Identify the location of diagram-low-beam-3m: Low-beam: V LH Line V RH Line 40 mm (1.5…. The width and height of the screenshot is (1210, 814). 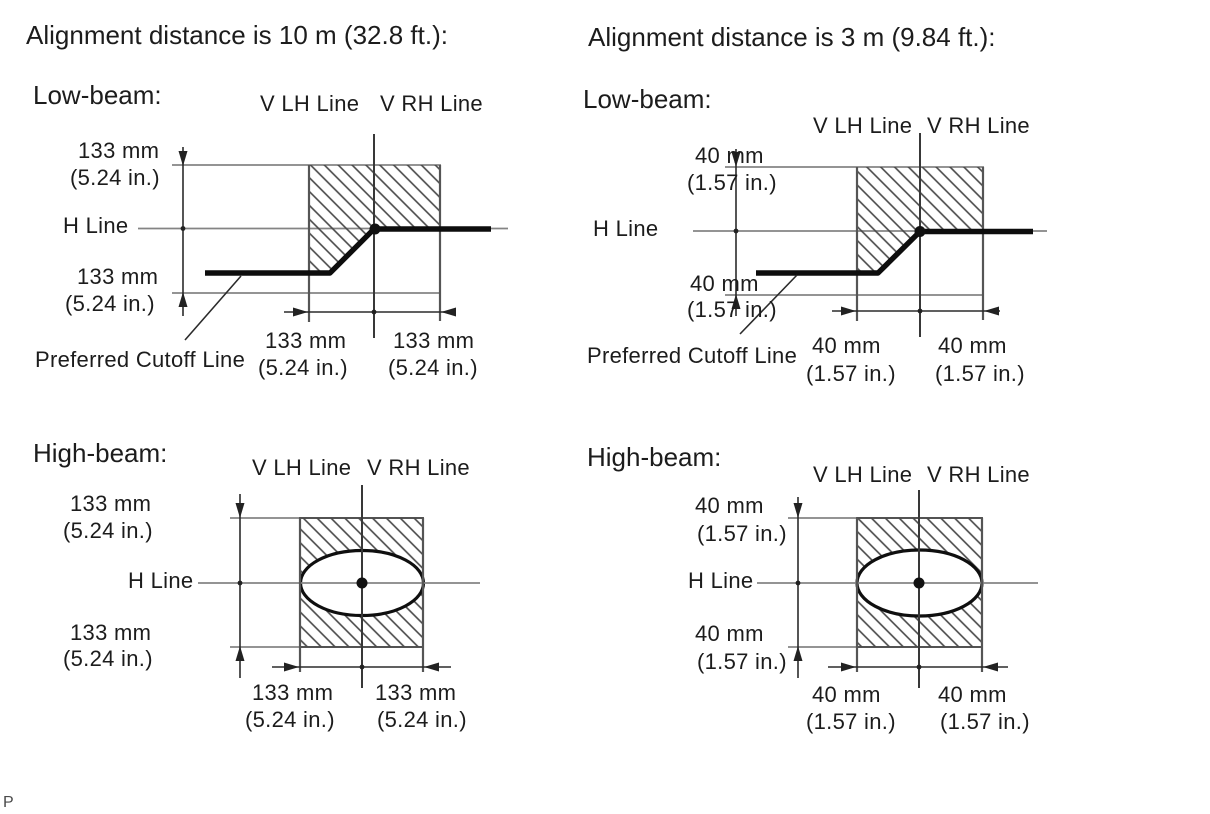
(815, 235).